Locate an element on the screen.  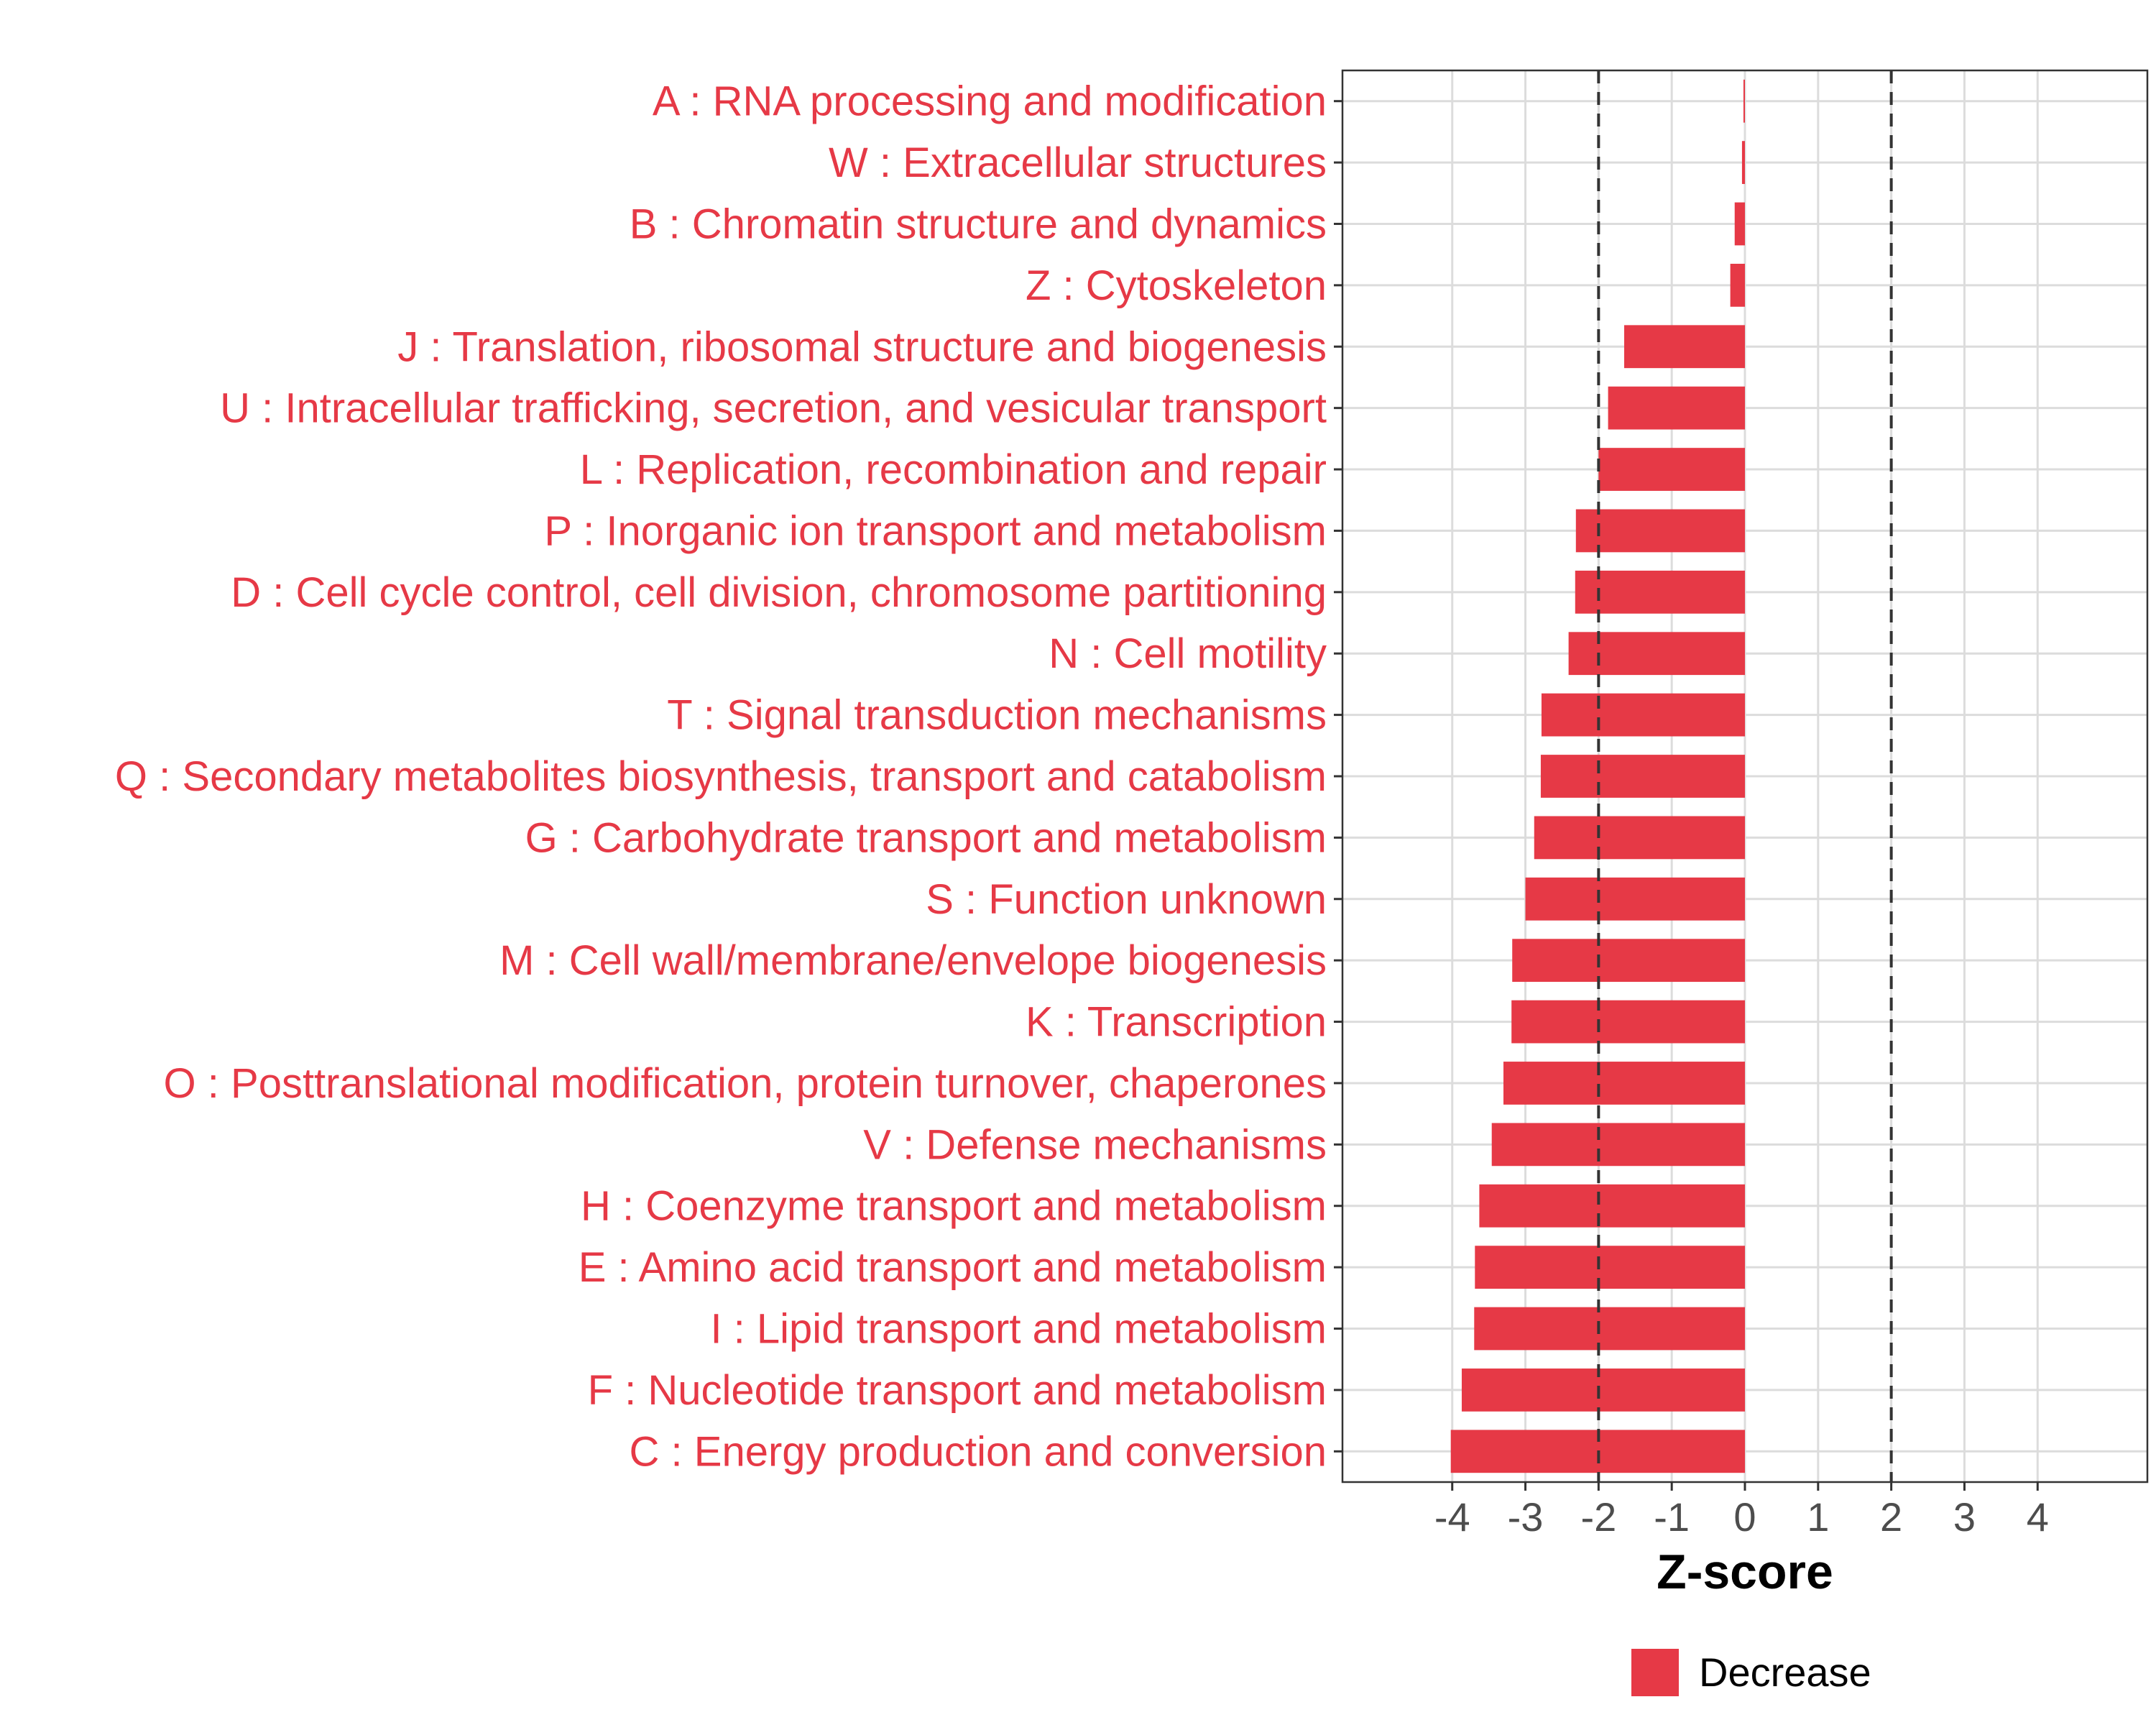
bars is located at coordinates (1598, 776).